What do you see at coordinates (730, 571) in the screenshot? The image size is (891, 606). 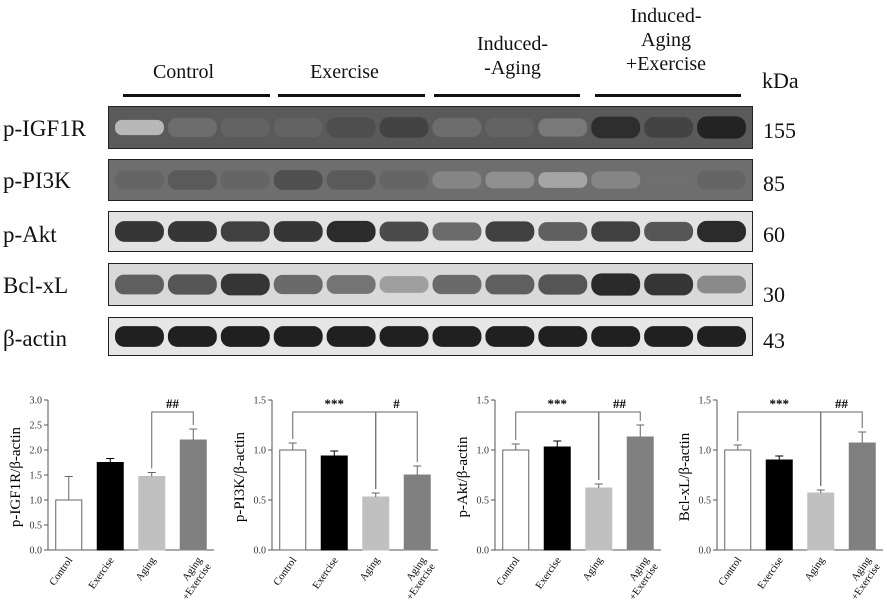 I see `category-label-line: Control` at bounding box center [730, 571].